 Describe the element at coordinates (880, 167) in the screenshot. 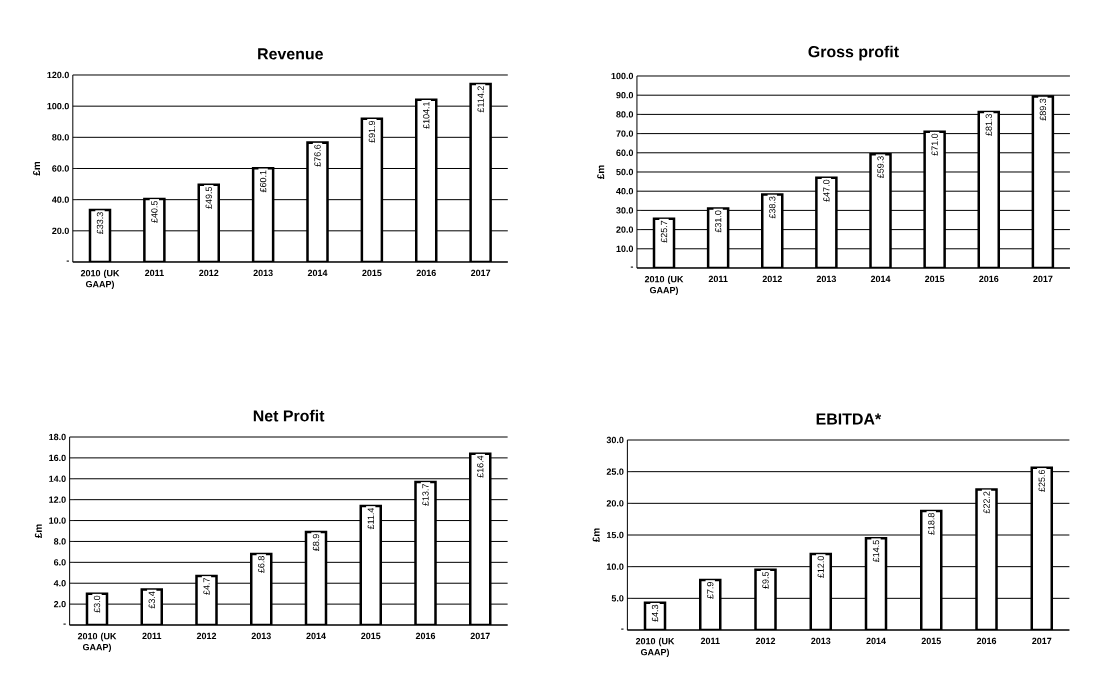

I see `data-label: £59.3` at that location.